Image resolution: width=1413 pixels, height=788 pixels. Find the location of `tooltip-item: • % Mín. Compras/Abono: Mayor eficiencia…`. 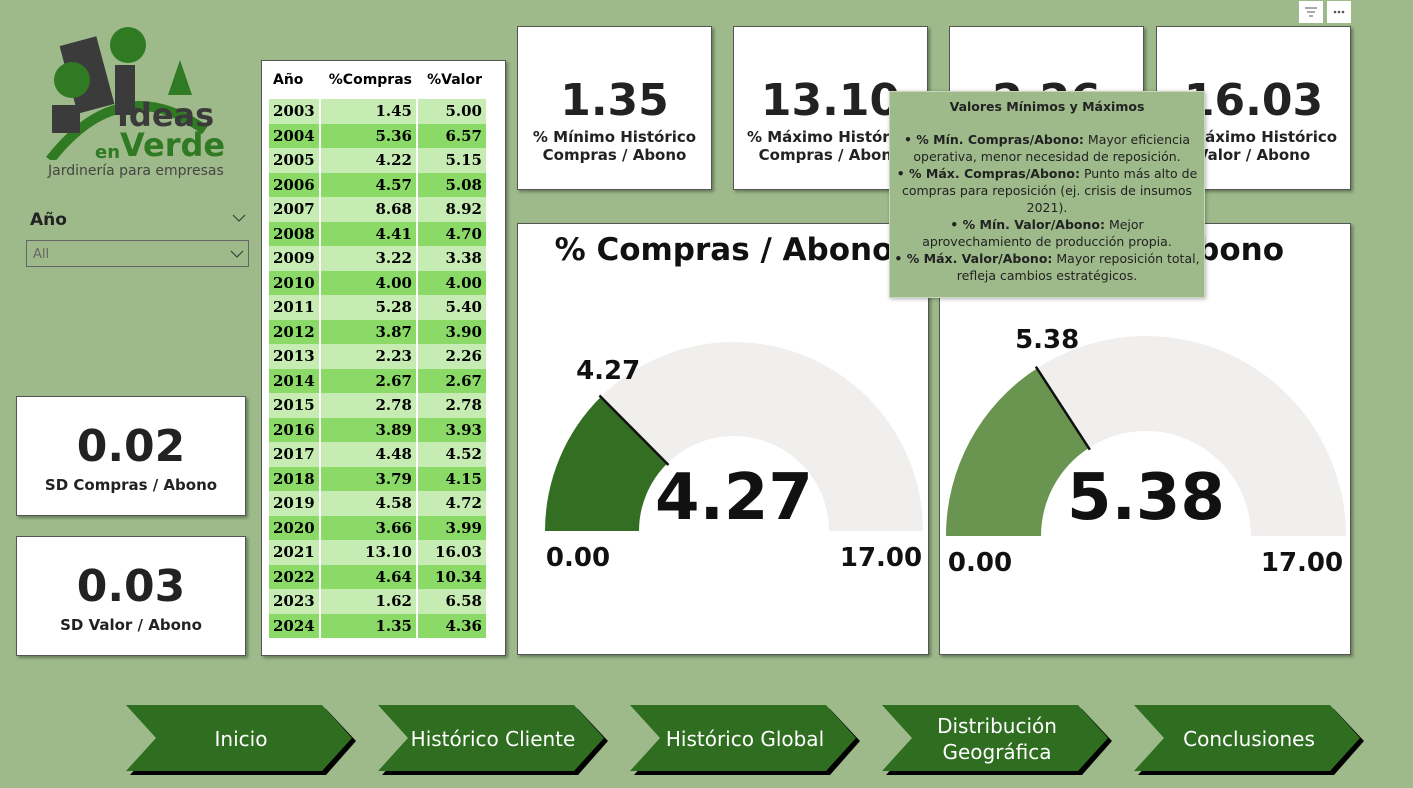

tooltip-item: • % Mín. Compras/Abono: Mayor eficiencia… is located at coordinates (1047, 148).